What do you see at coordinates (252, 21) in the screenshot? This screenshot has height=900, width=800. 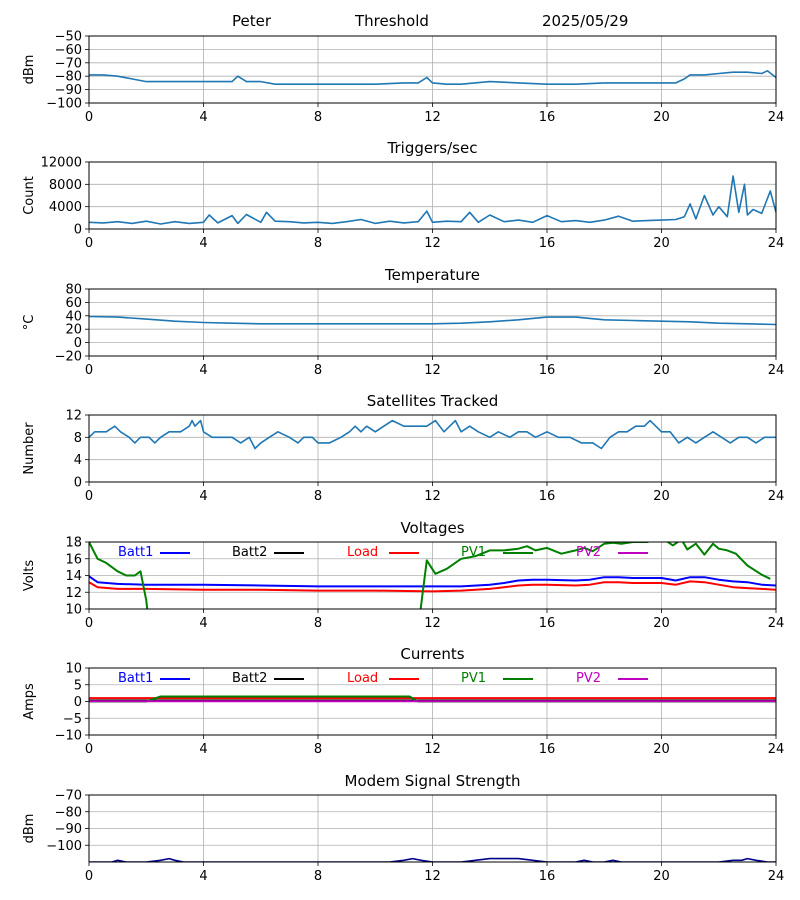 I see `station-name: Peter` at bounding box center [252, 21].